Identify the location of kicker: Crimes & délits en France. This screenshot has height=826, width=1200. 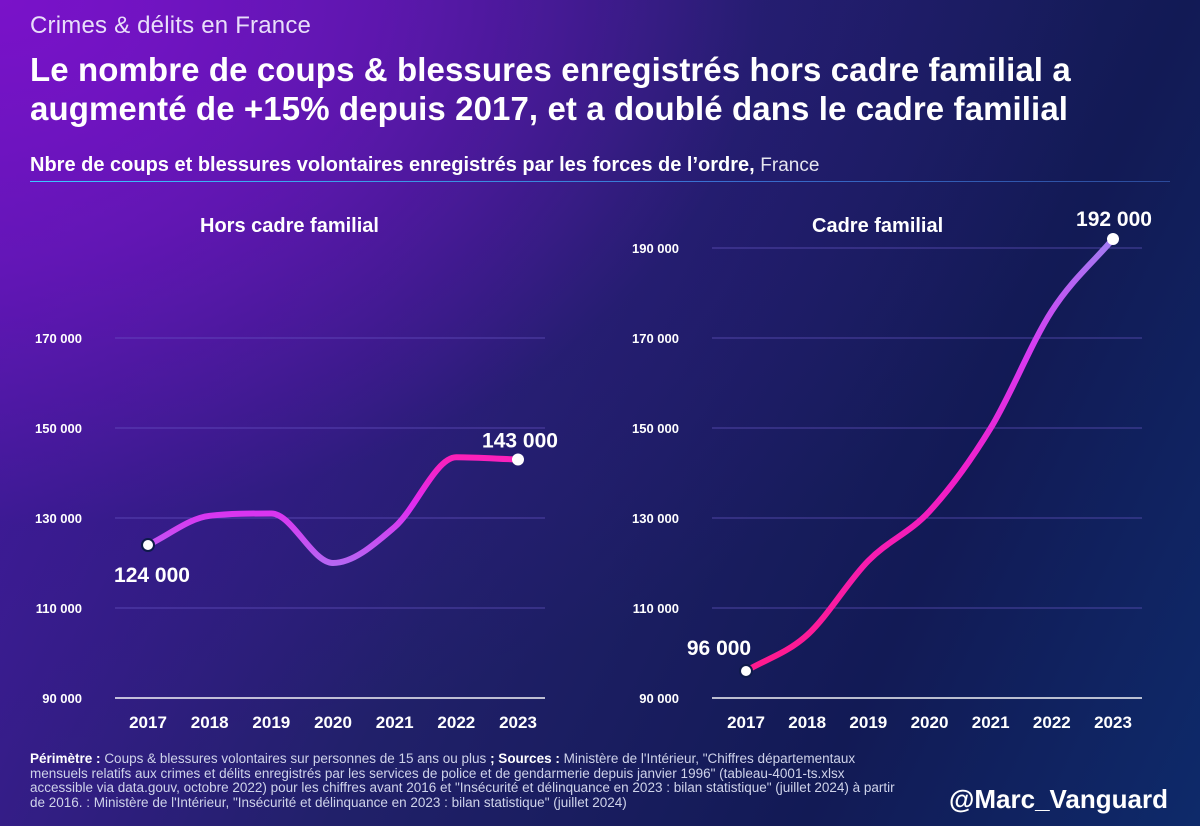
(171, 25).